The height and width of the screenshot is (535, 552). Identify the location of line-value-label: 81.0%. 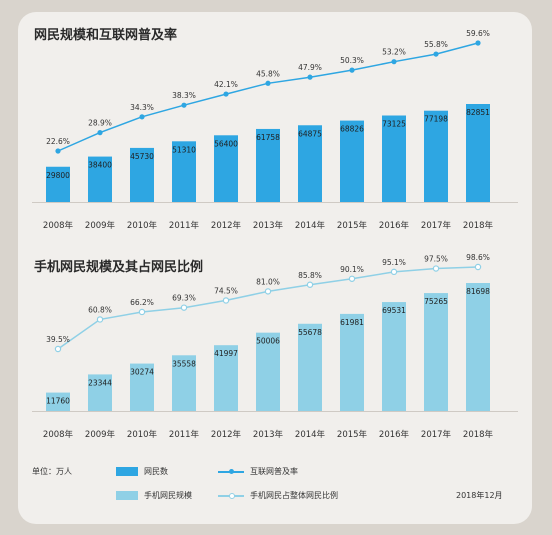
(268, 281).